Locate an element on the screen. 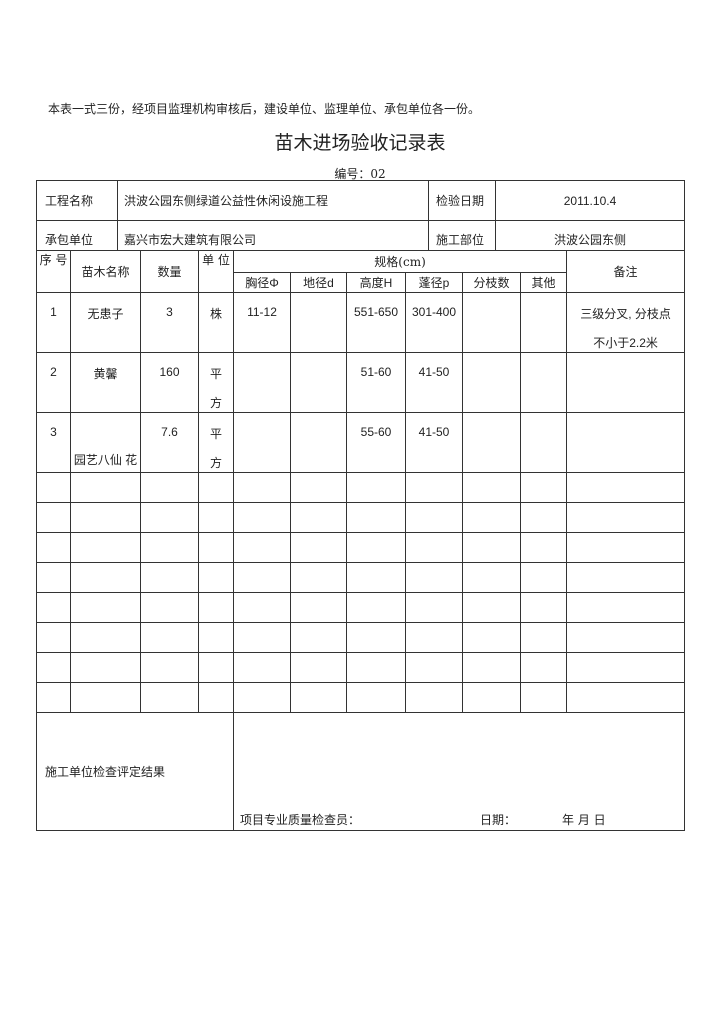 The height and width of the screenshot is (1018, 720). inspector-label: 项目专业质量检查员： is located at coordinates (300, 820).